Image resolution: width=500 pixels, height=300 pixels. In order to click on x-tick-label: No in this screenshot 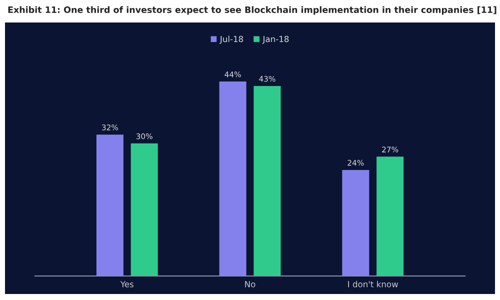, I will do `click(250, 284)`.